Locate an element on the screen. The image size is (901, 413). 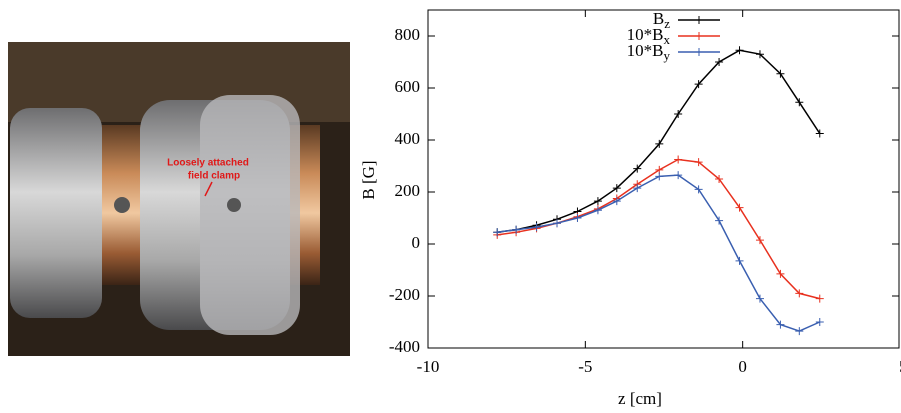
x-tick-label: -5 is located at coordinates (585, 366).